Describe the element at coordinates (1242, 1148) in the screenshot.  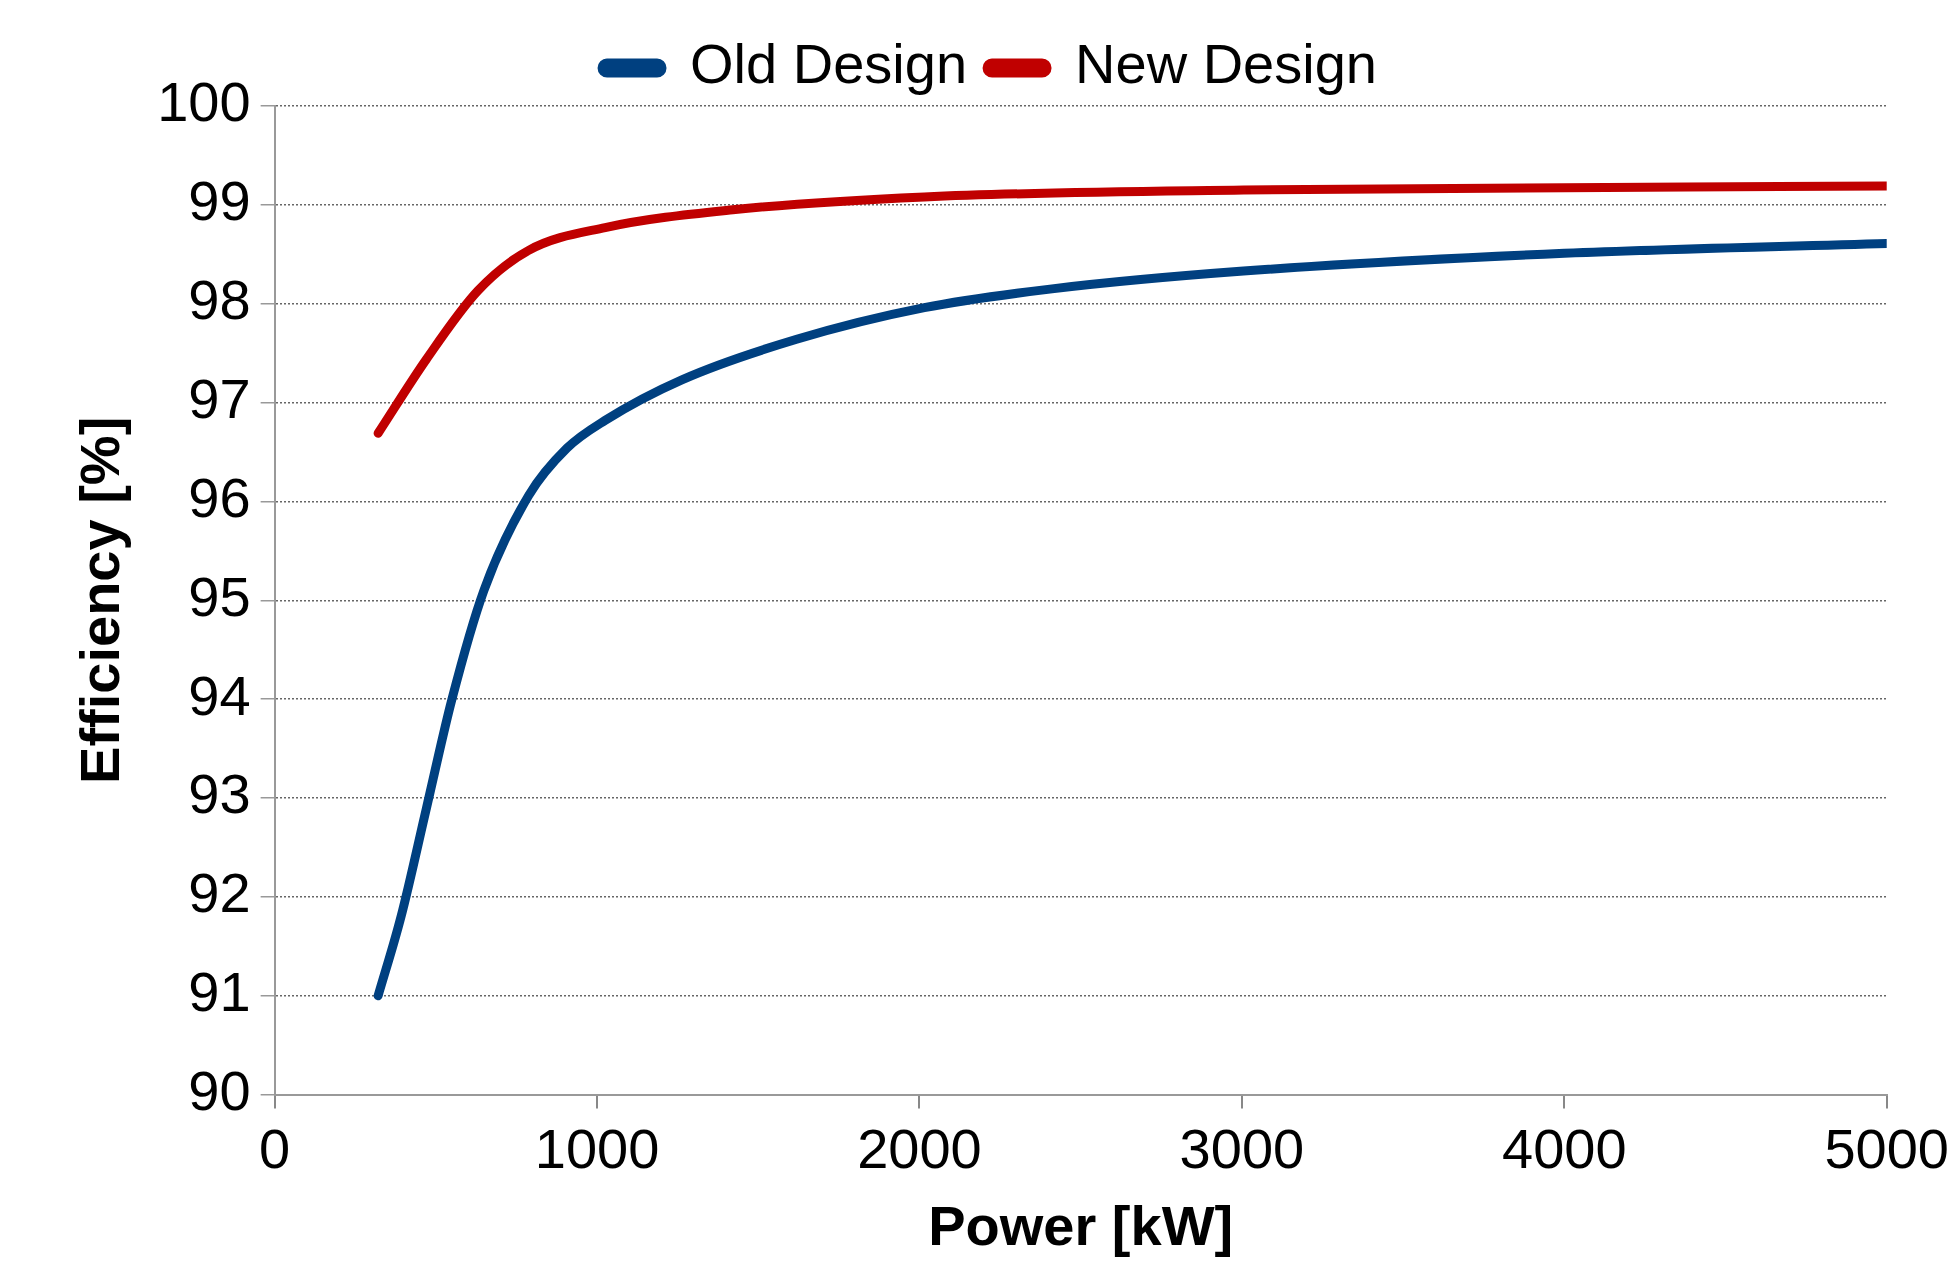
I see `x-tick-label: 3000` at that location.